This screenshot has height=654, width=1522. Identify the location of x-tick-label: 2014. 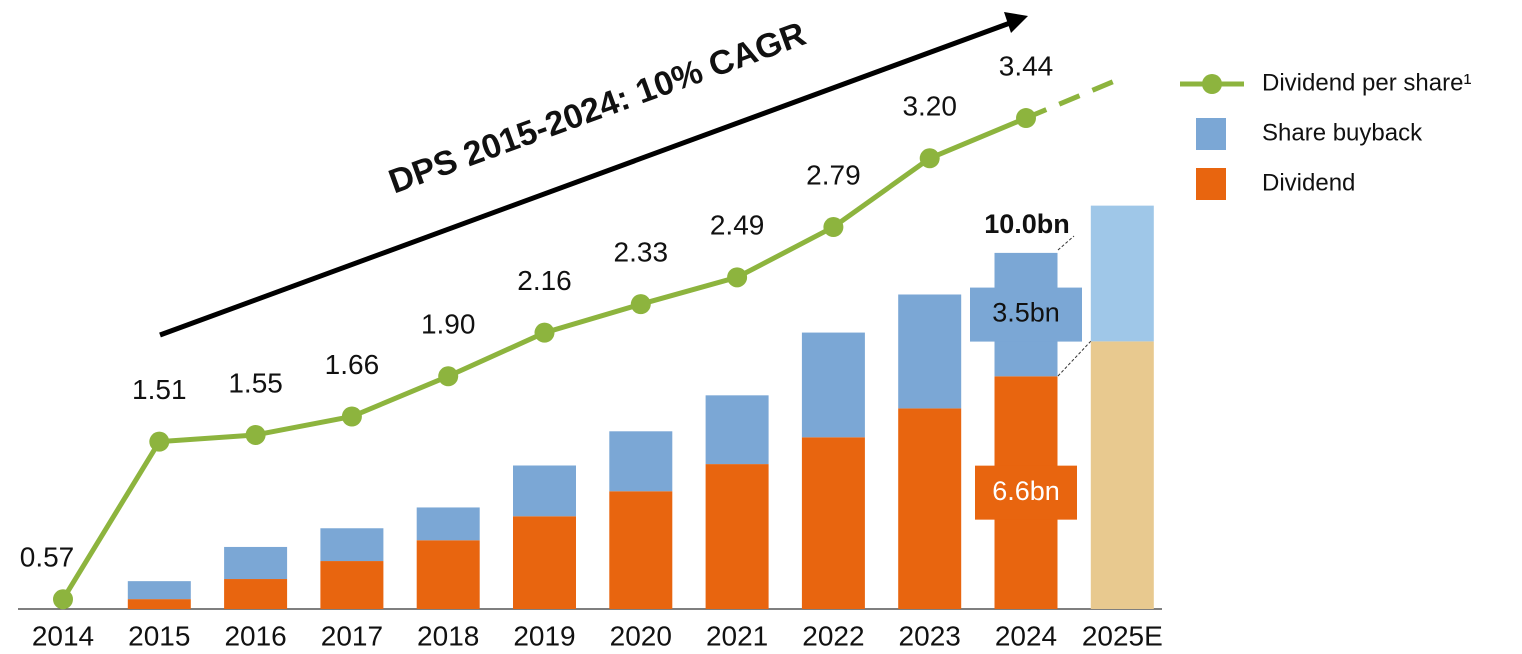
(63, 635).